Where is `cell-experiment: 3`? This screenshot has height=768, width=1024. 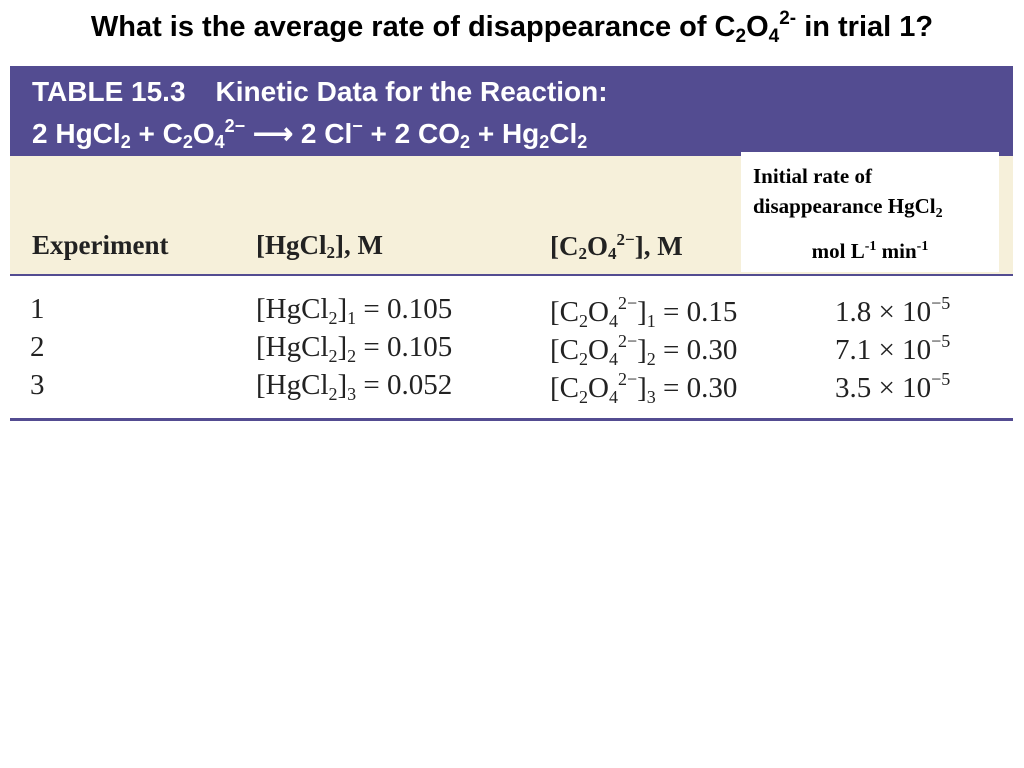 cell-experiment: 3 is located at coordinates (37, 385).